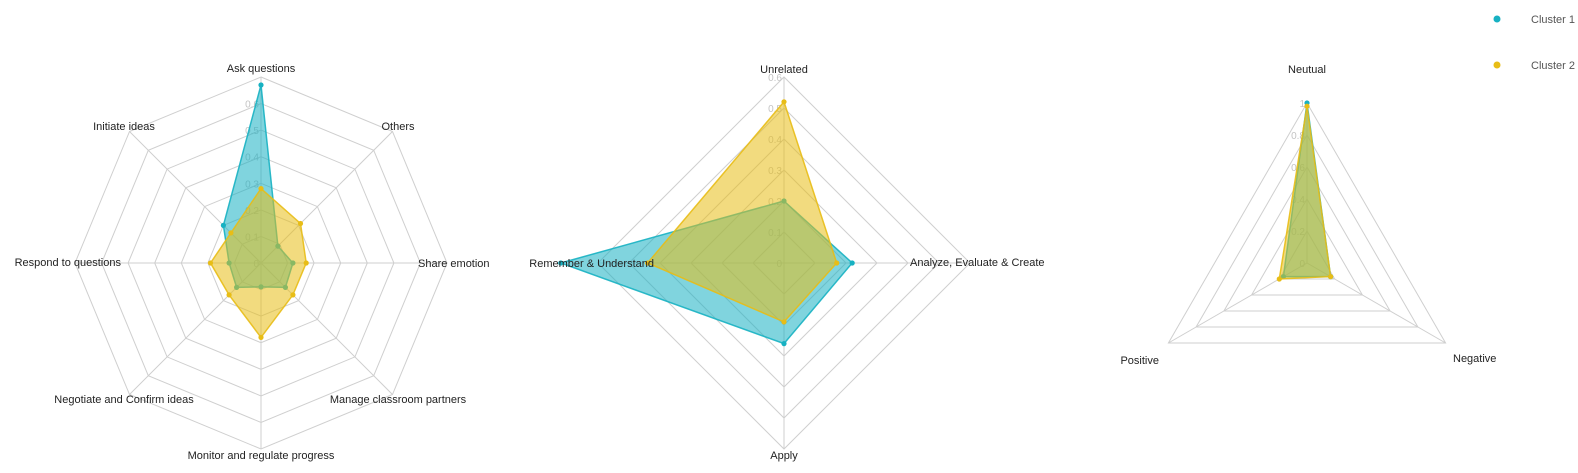 This screenshot has width=1578, height=473. Describe the element at coordinates (261, 69) in the screenshot. I see `axis-label: Ask questions` at that location.